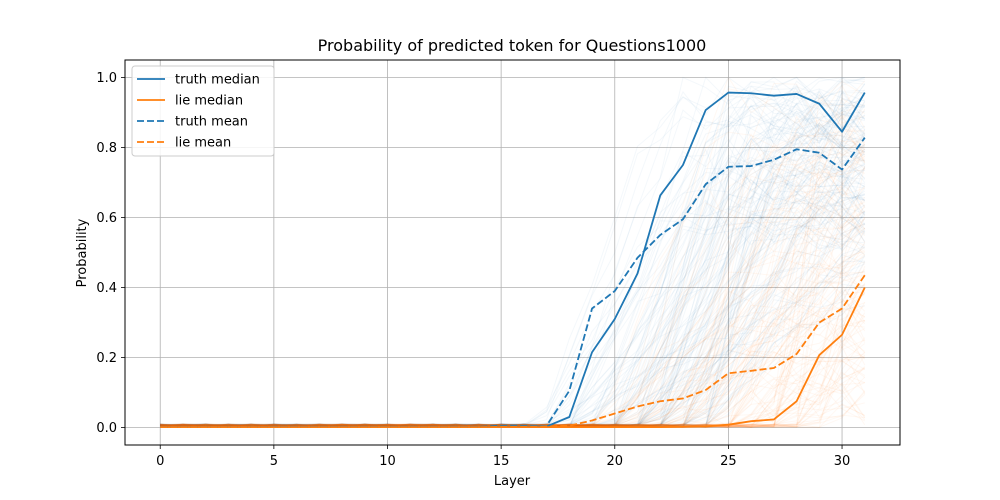 The height and width of the screenshot is (500, 1000). I want to click on y-tick-label: 0.4, so click(106, 288).